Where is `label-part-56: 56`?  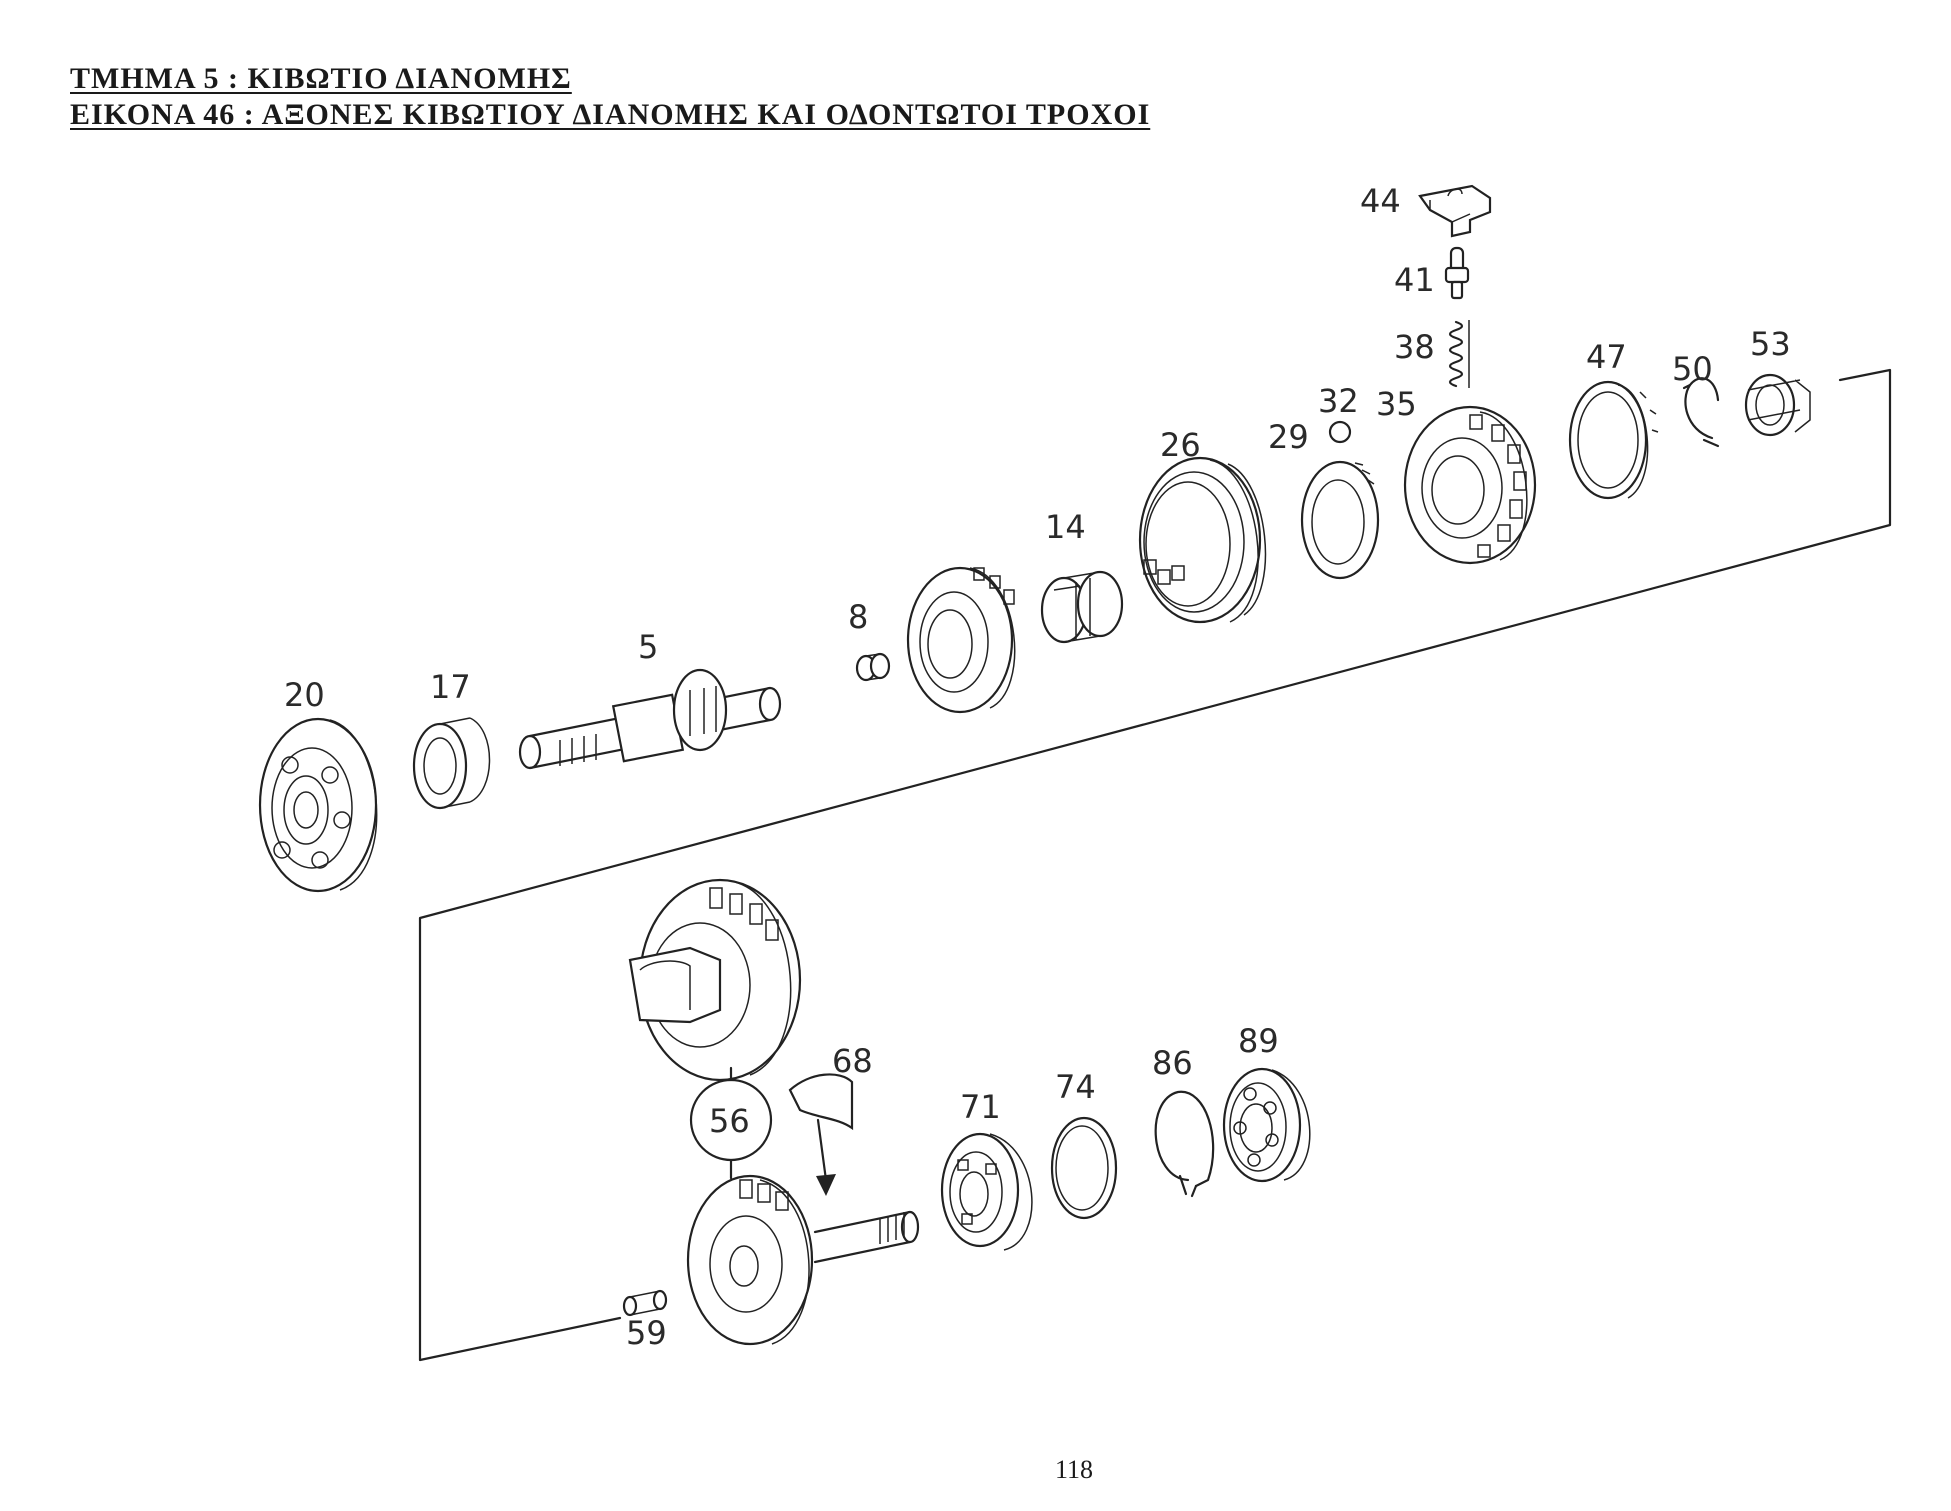 label-part-56: 56 is located at coordinates (729, 1121).